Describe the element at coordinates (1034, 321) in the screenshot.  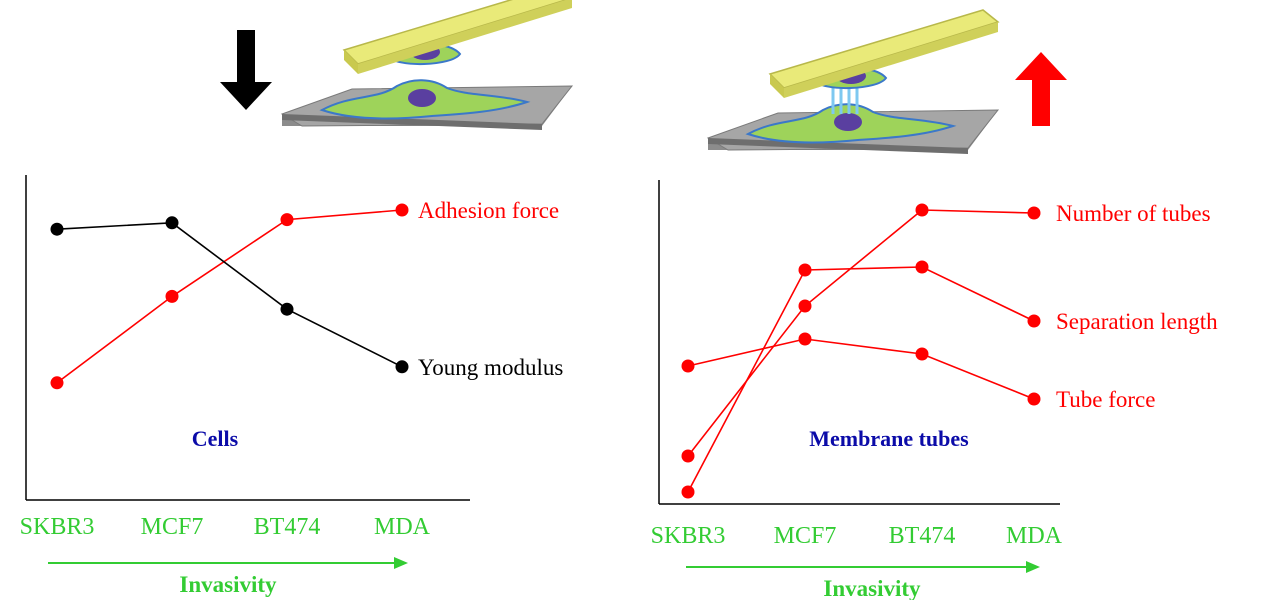
I see `data-point-separation-length-mda` at that location.